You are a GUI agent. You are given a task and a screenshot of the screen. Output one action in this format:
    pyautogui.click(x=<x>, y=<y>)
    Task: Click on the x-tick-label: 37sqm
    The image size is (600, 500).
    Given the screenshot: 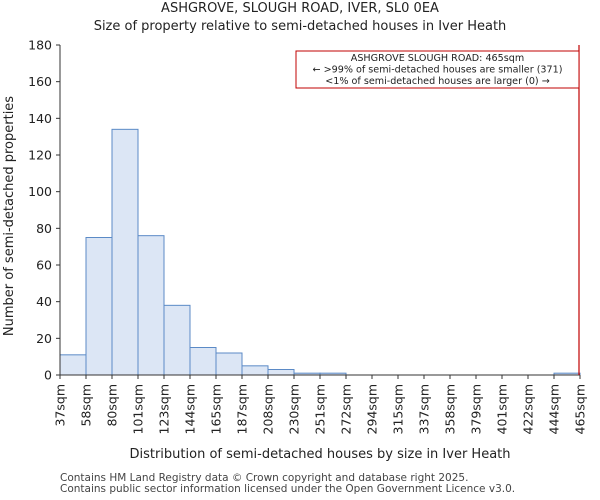 What is the action you would take?
    pyautogui.click(x=60, y=405)
    